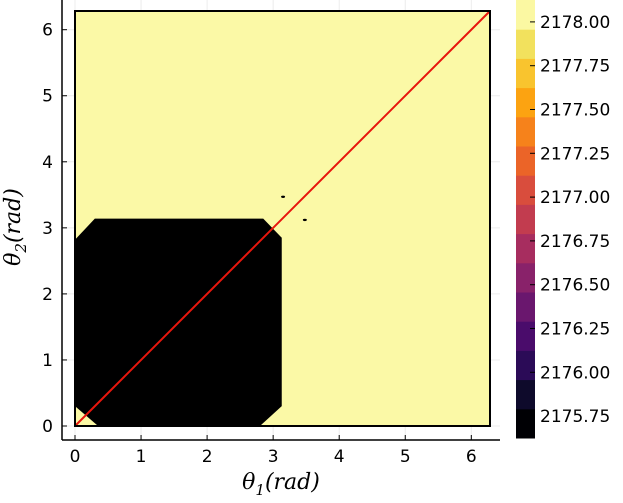 The width and height of the screenshot is (623, 503). Describe the element at coordinates (141, 457) in the screenshot. I see `x-tick-label: 1` at that location.